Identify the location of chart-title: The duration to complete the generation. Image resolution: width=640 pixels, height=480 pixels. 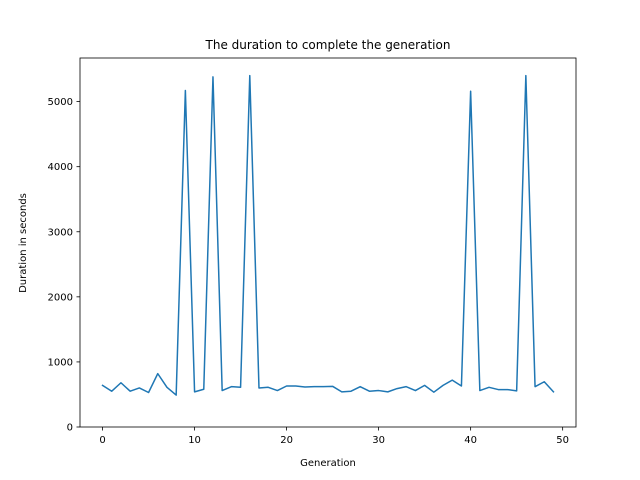
(328, 45).